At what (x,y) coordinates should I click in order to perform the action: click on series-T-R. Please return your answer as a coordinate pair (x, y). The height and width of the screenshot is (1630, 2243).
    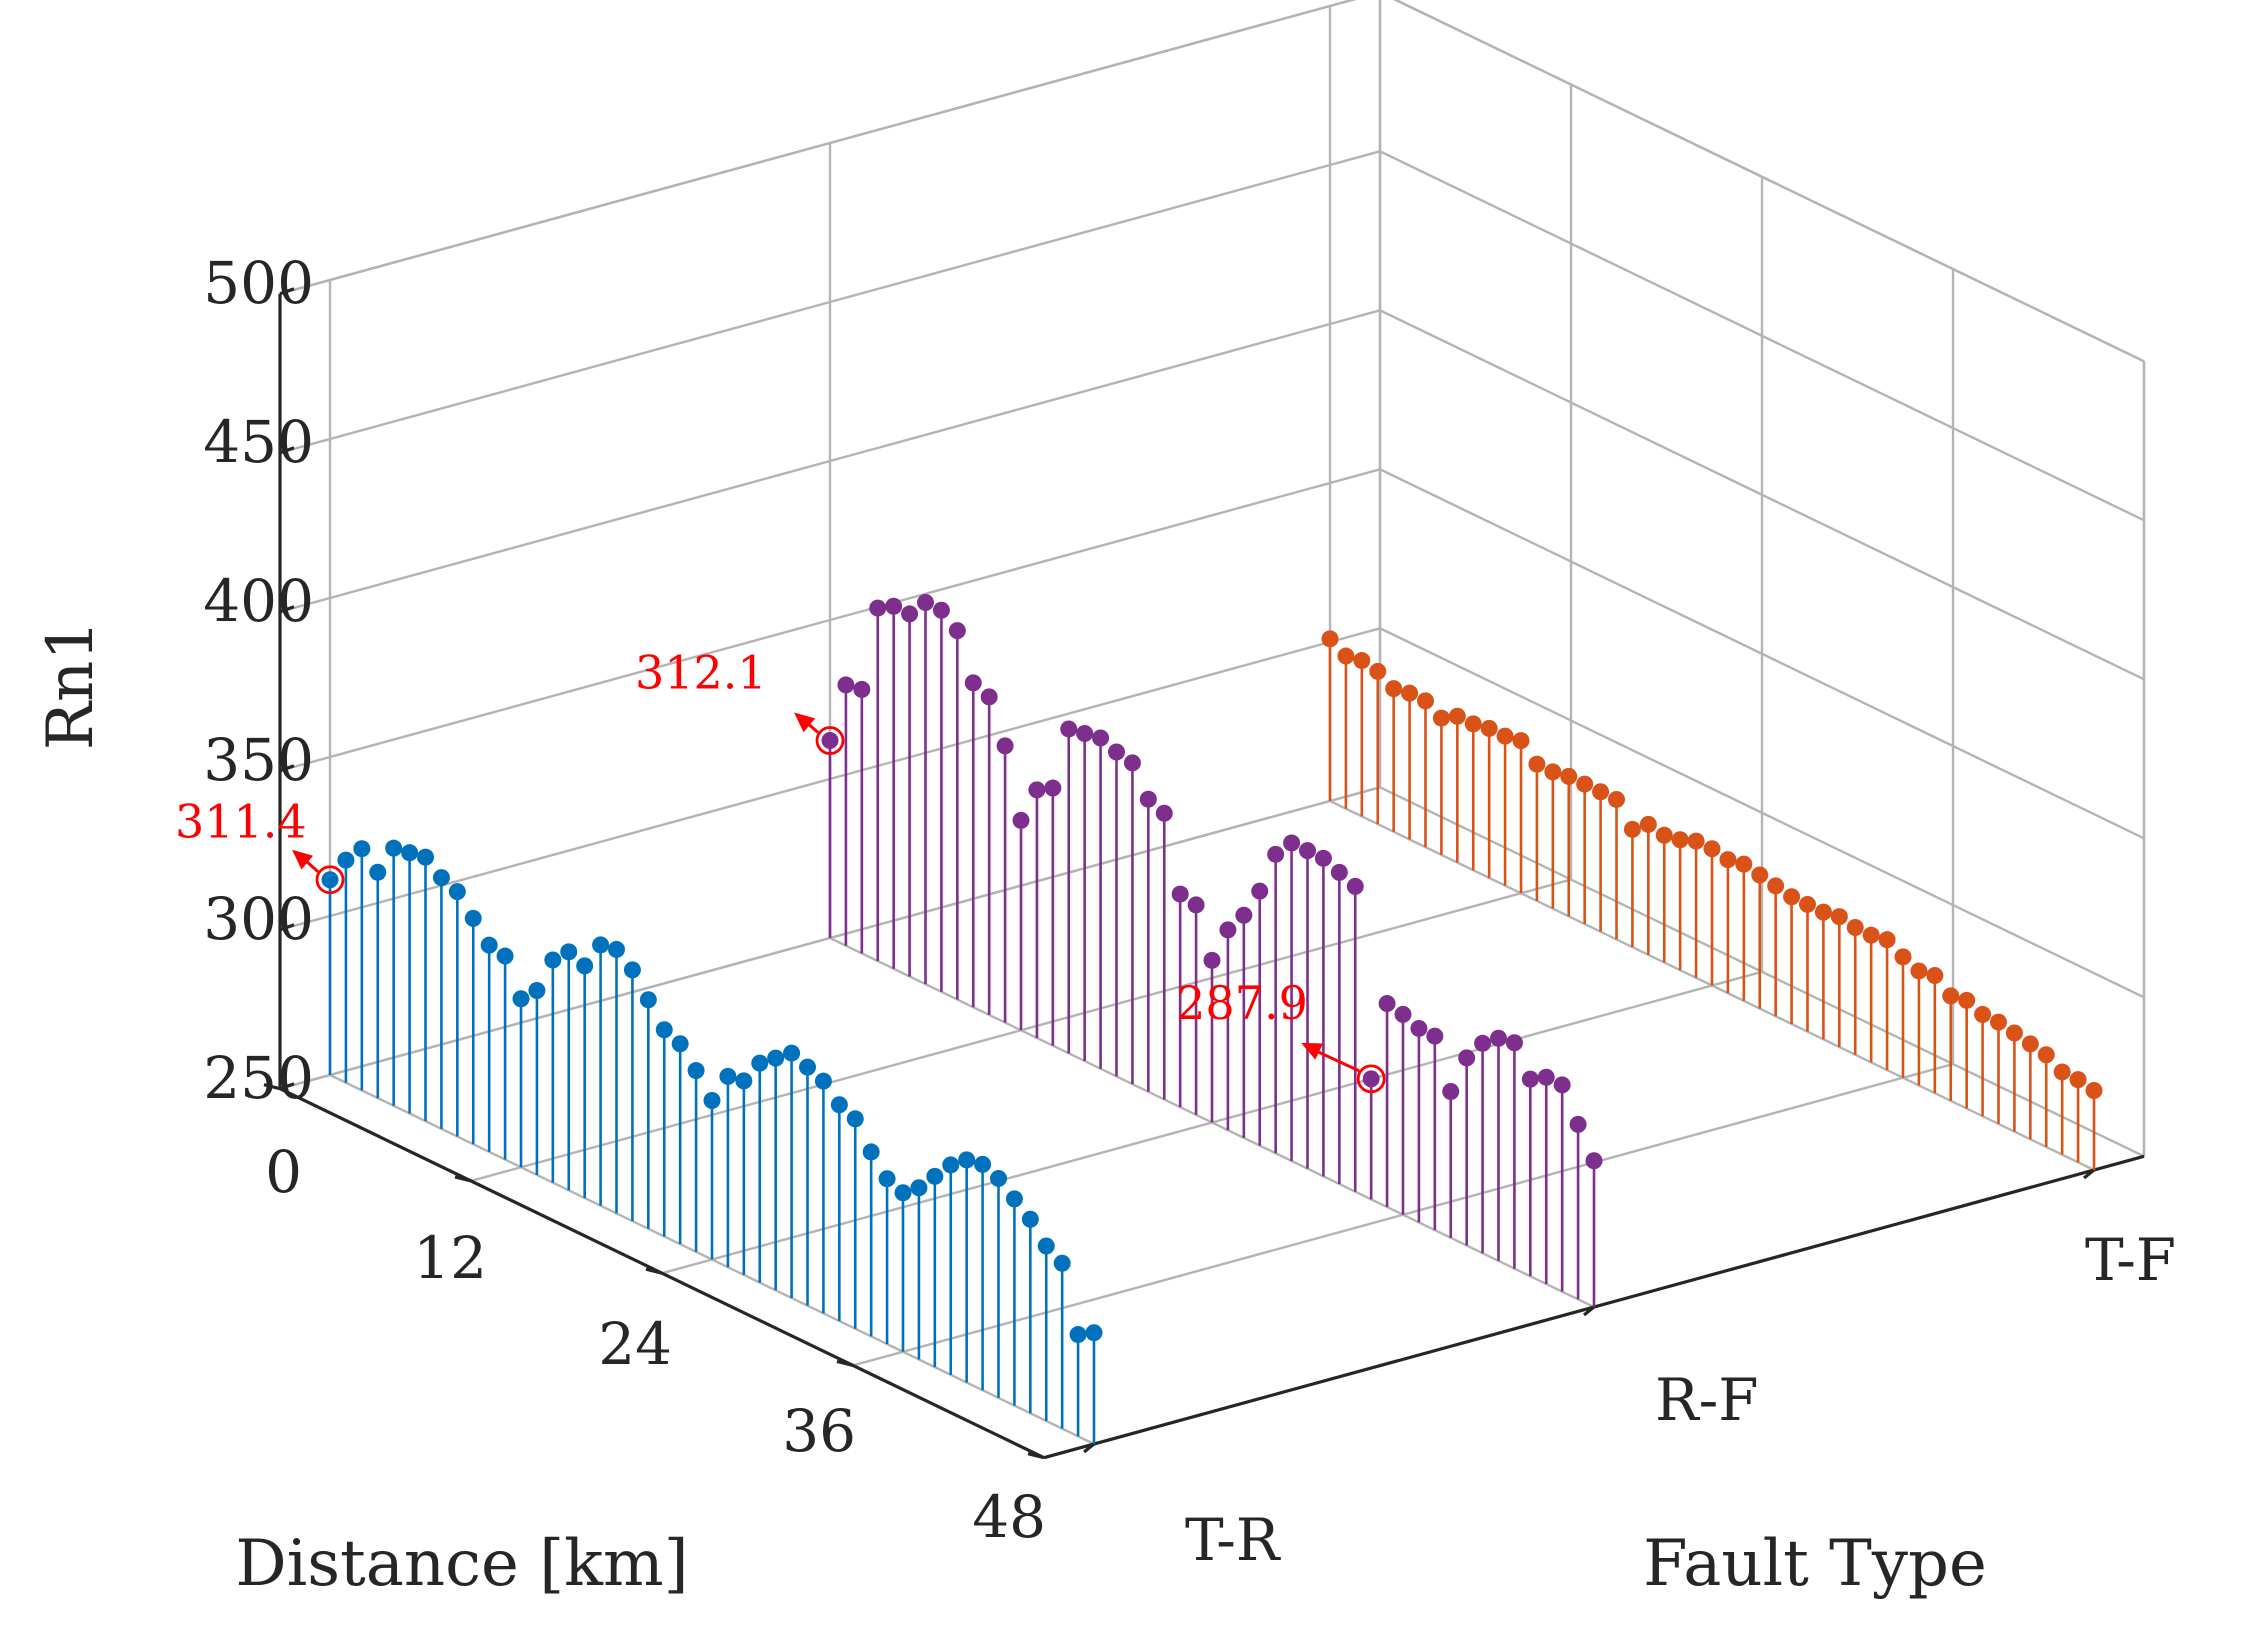
    Looking at the image, I should click on (712, 1141).